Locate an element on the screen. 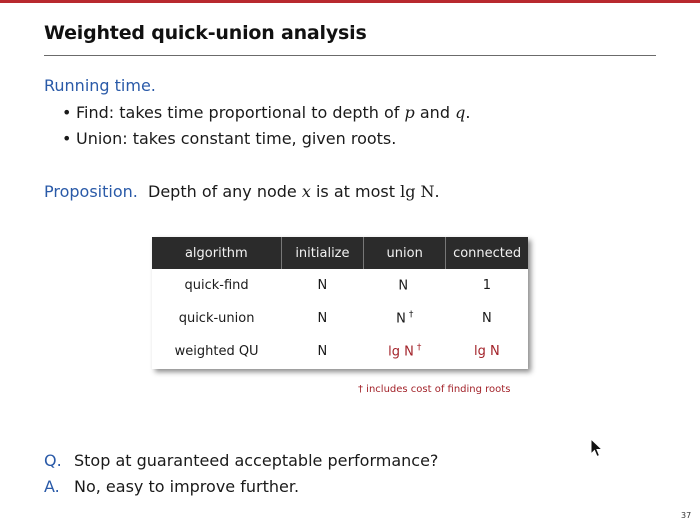  cell-connected: N is located at coordinates (487, 318).